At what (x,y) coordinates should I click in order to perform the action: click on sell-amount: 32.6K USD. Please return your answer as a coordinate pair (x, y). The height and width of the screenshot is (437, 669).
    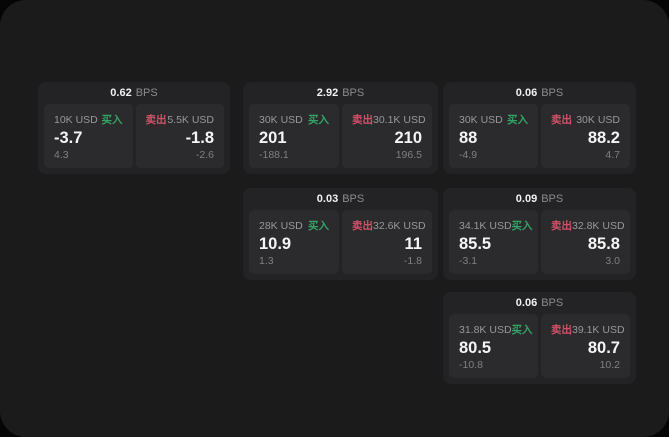
    Looking at the image, I should click on (399, 225).